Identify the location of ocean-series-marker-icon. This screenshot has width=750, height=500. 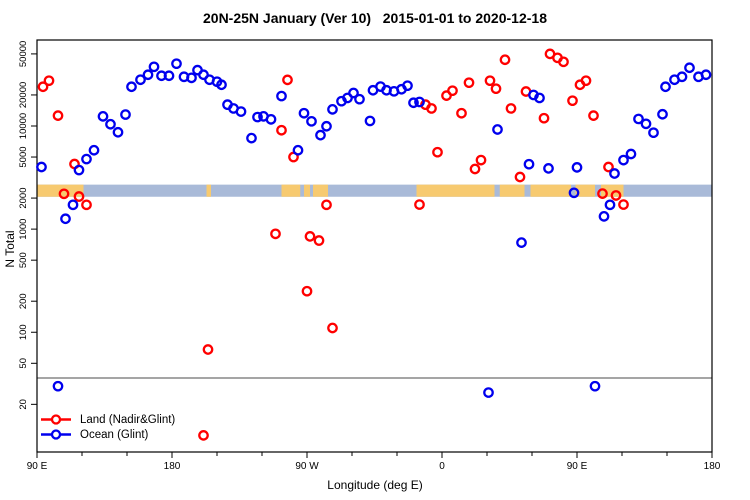
(56, 434).